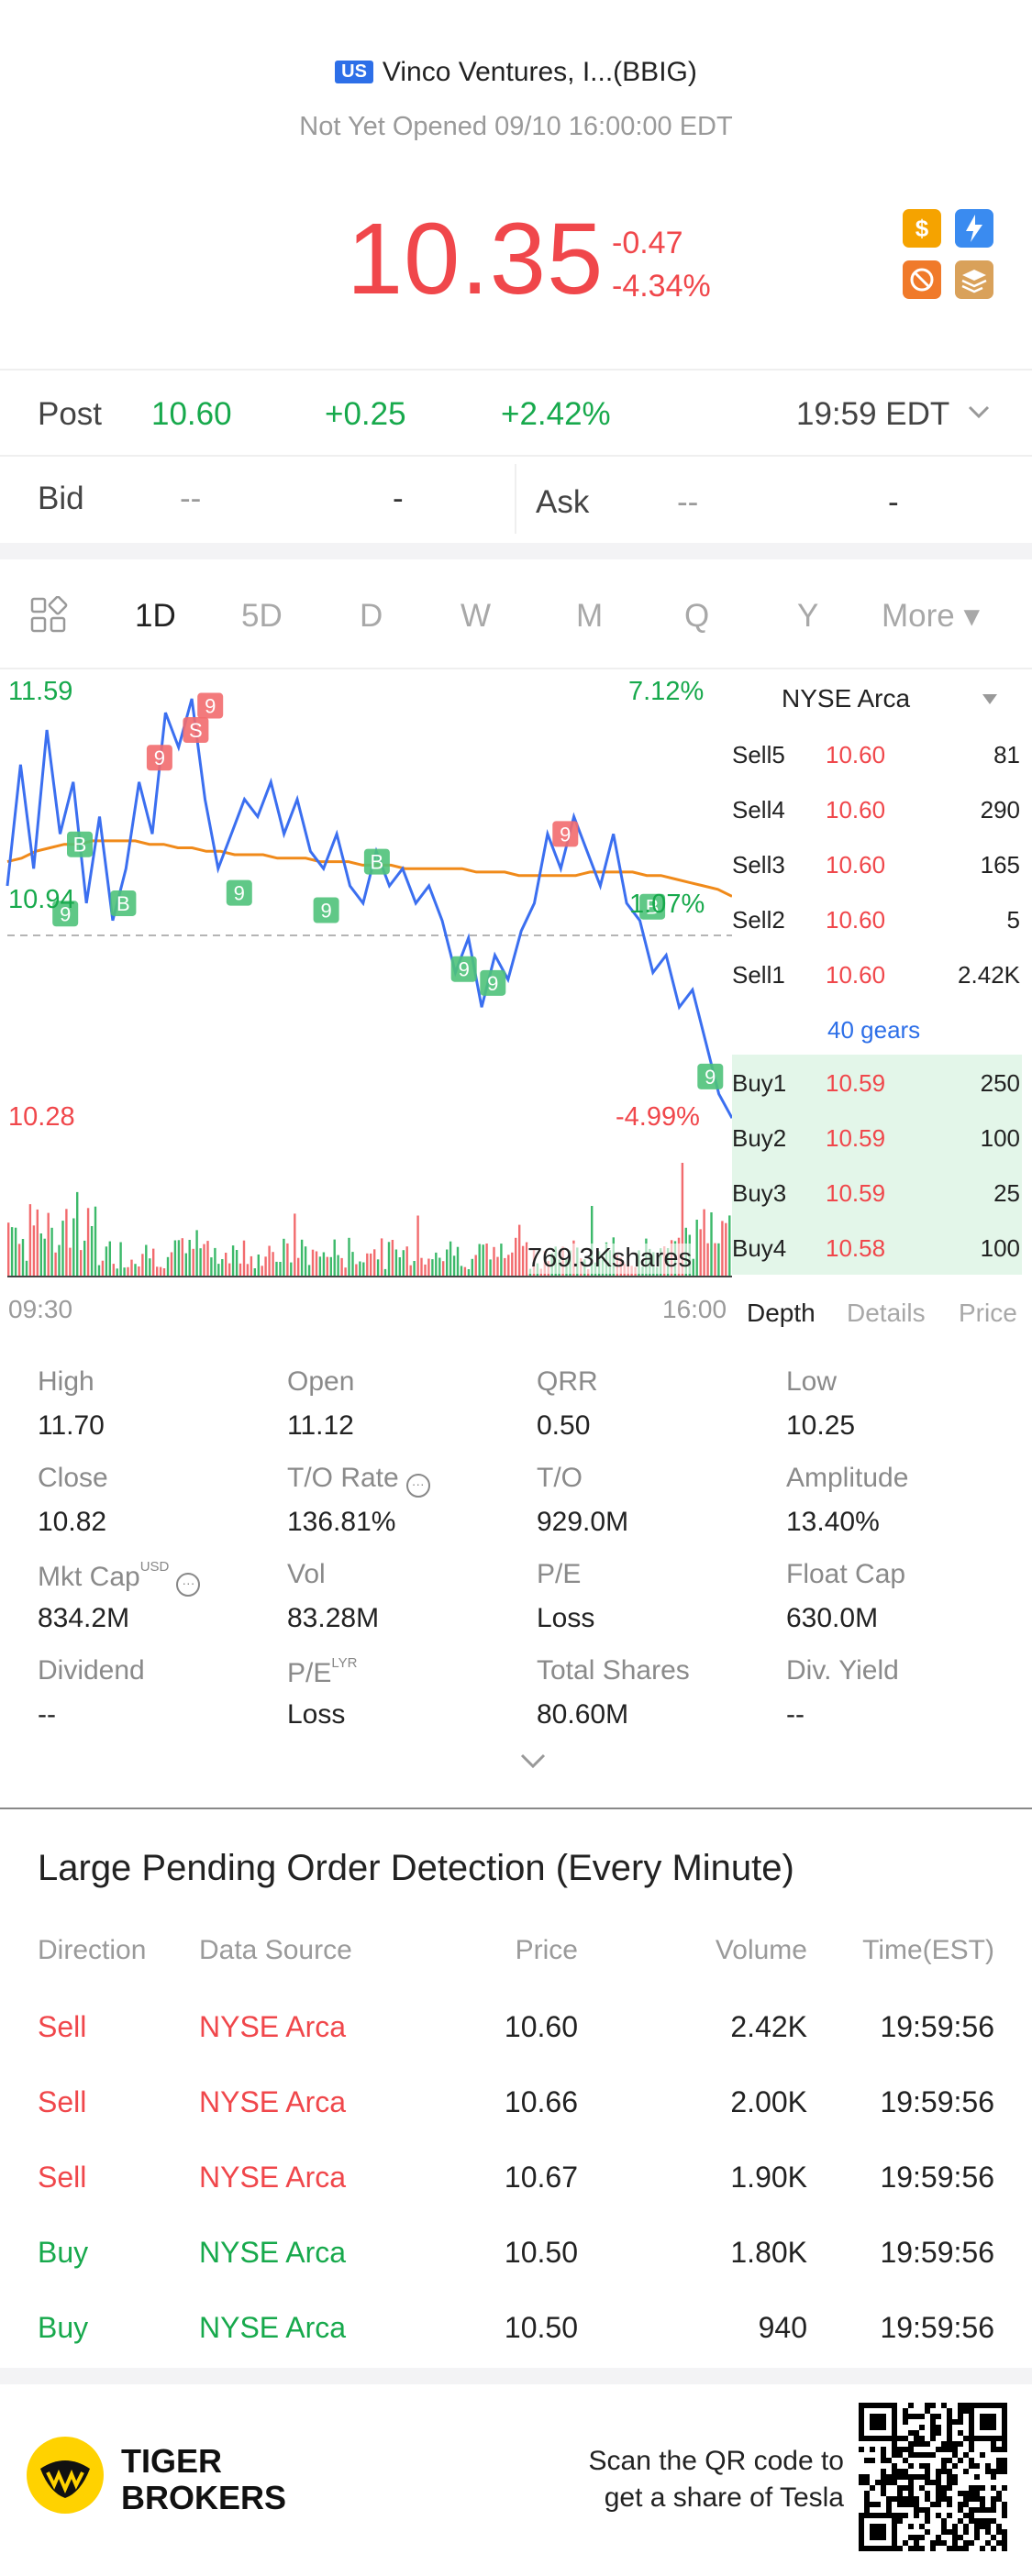 The height and width of the screenshot is (2576, 1032). Describe the element at coordinates (371, 616) in the screenshot. I see `tab-d: D` at that location.